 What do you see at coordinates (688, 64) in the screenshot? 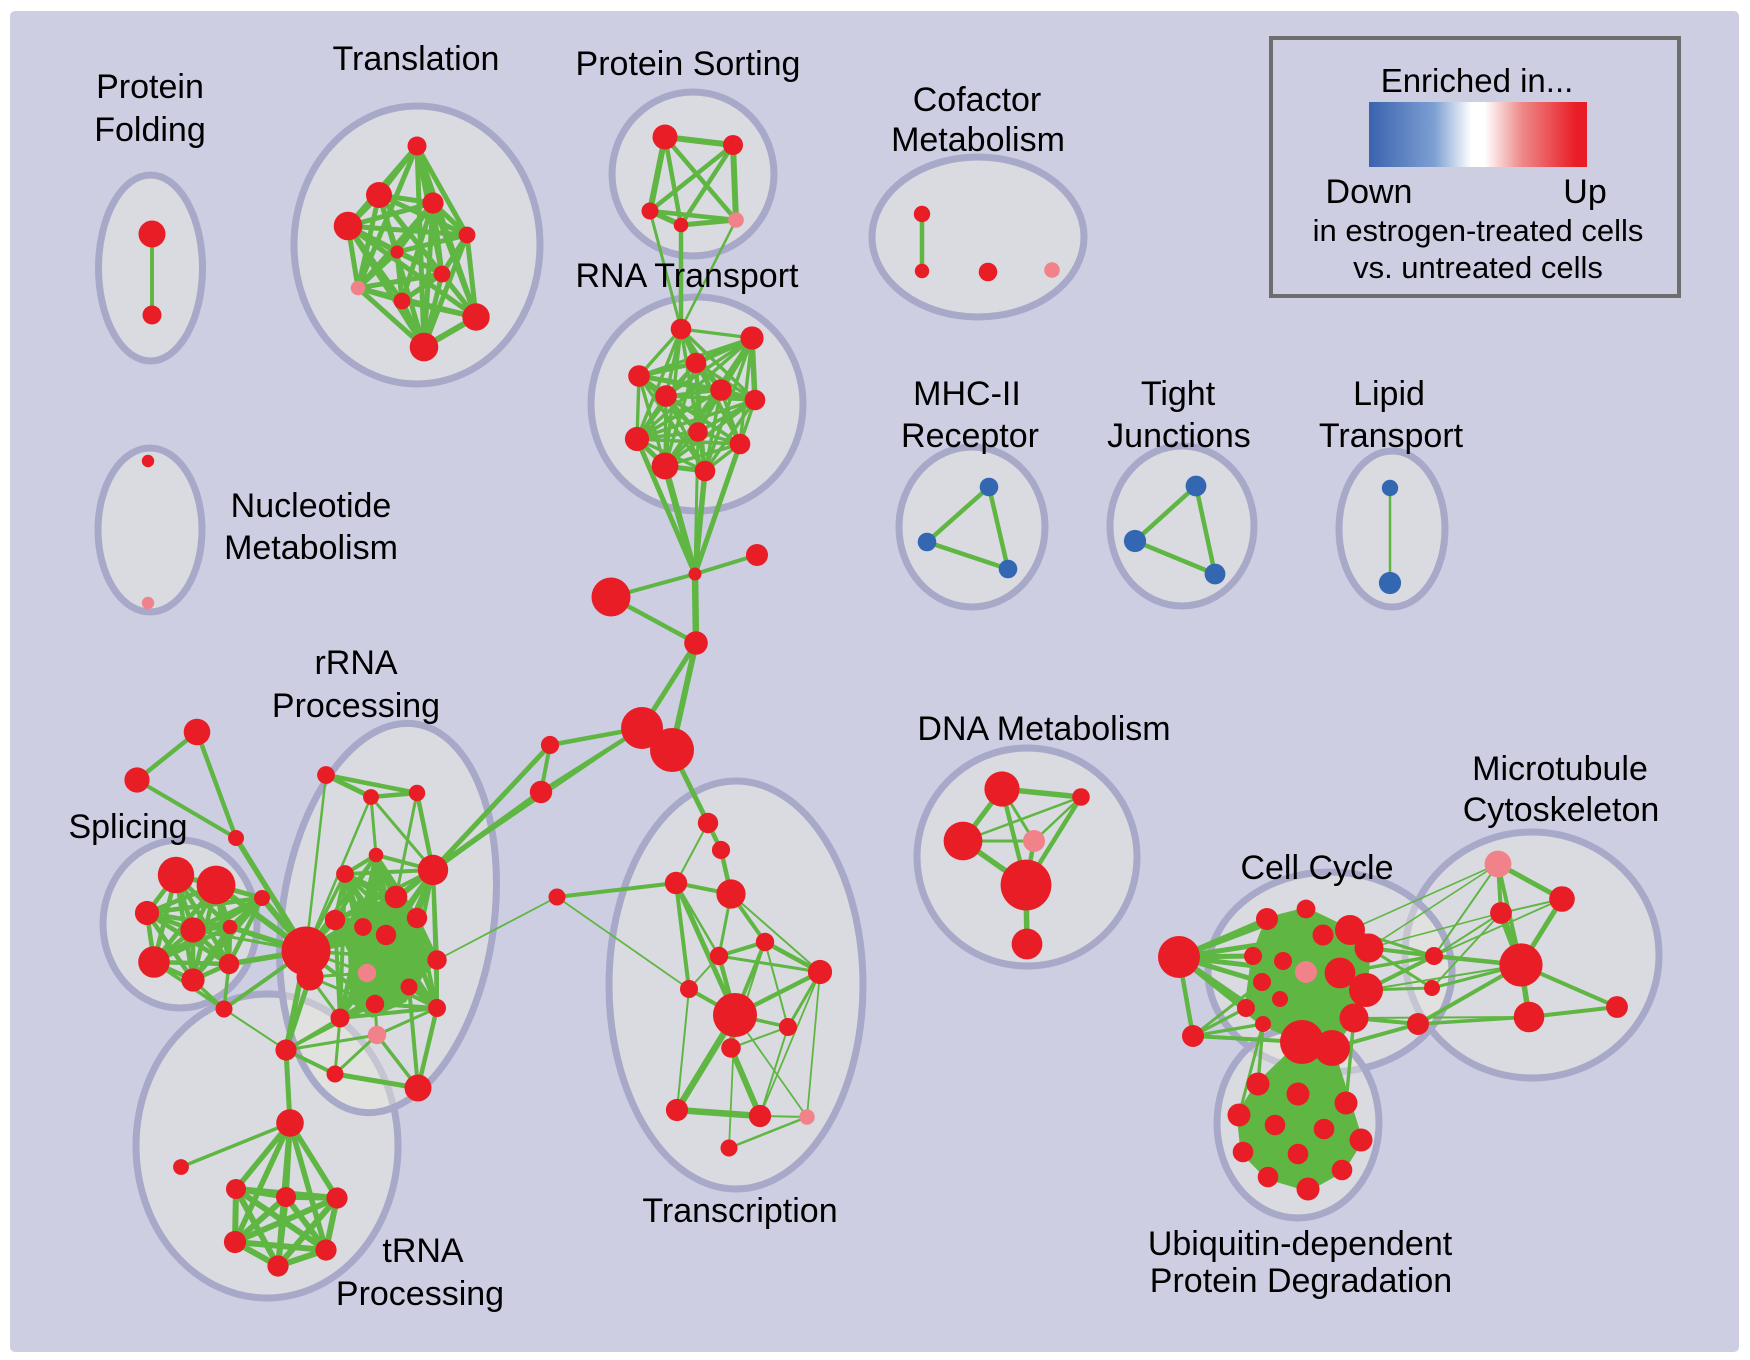
I see `svg-text: Protein Sorting` at bounding box center [688, 64].